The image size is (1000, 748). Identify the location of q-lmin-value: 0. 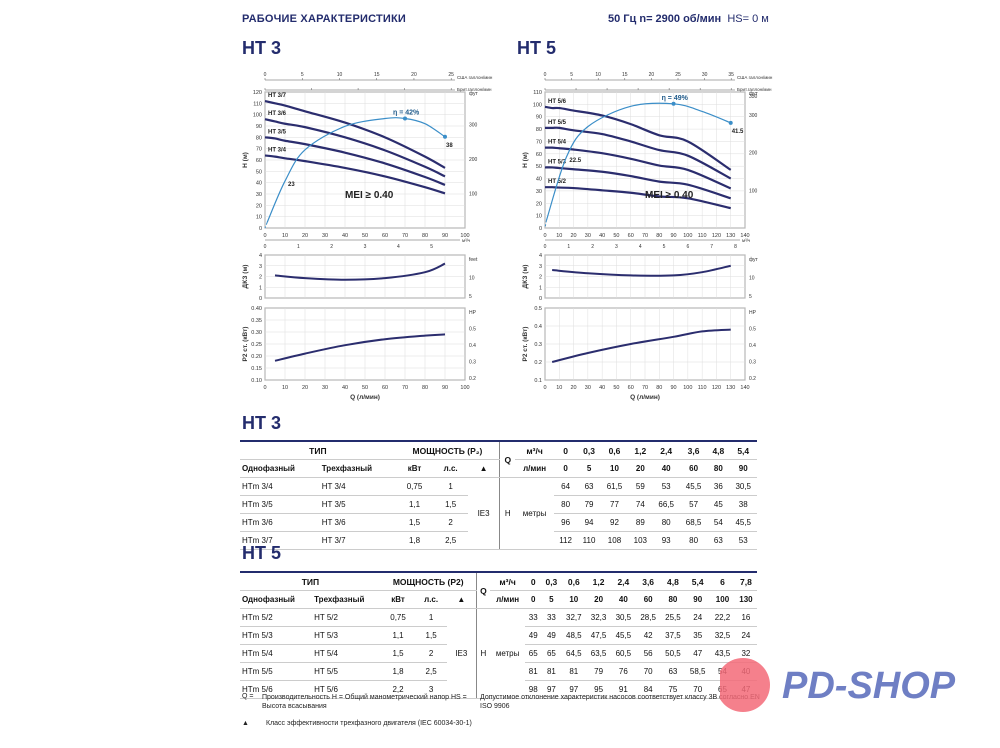
(533, 599).